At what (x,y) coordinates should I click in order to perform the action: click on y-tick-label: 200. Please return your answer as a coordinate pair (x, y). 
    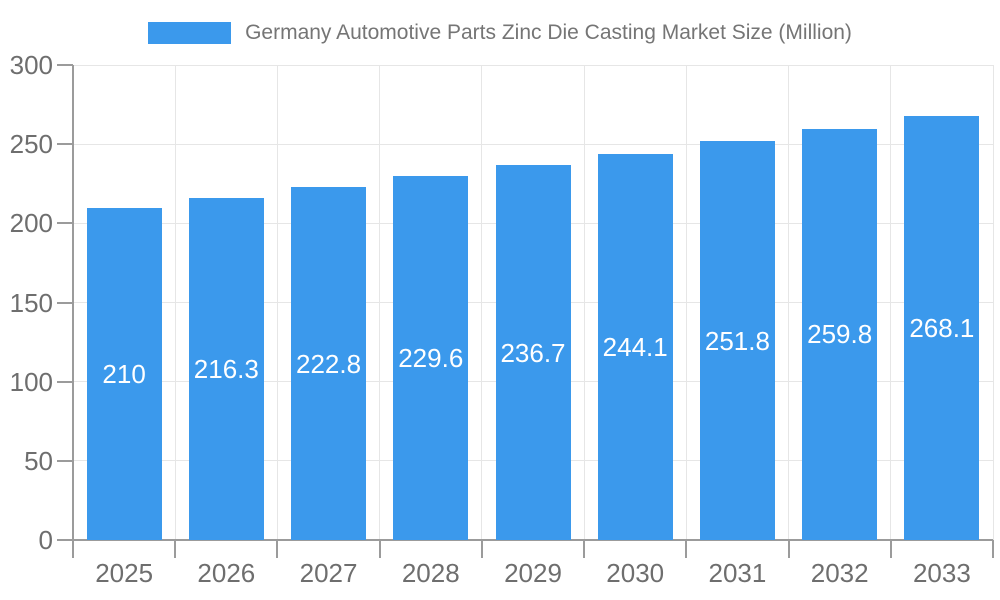
    Looking at the image, I should click on (31, 223).